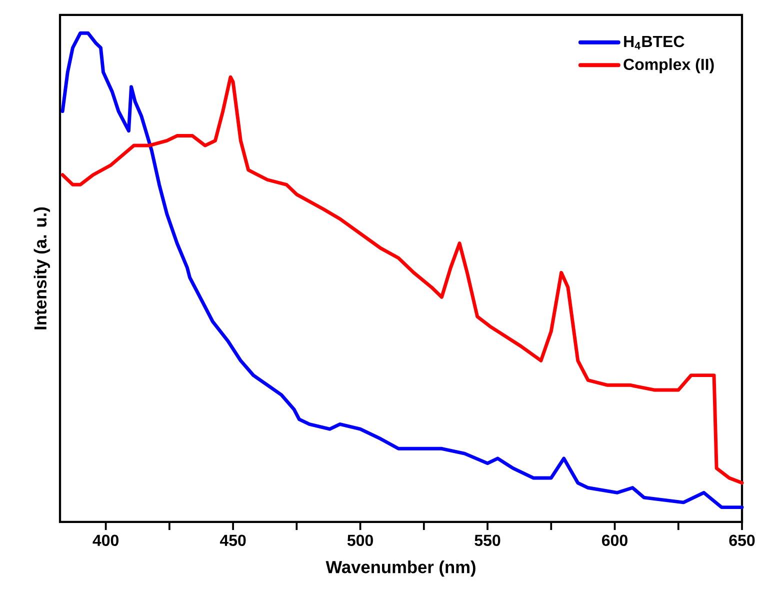  I want to click on legend-label: Complex (II), so click(669, 66).